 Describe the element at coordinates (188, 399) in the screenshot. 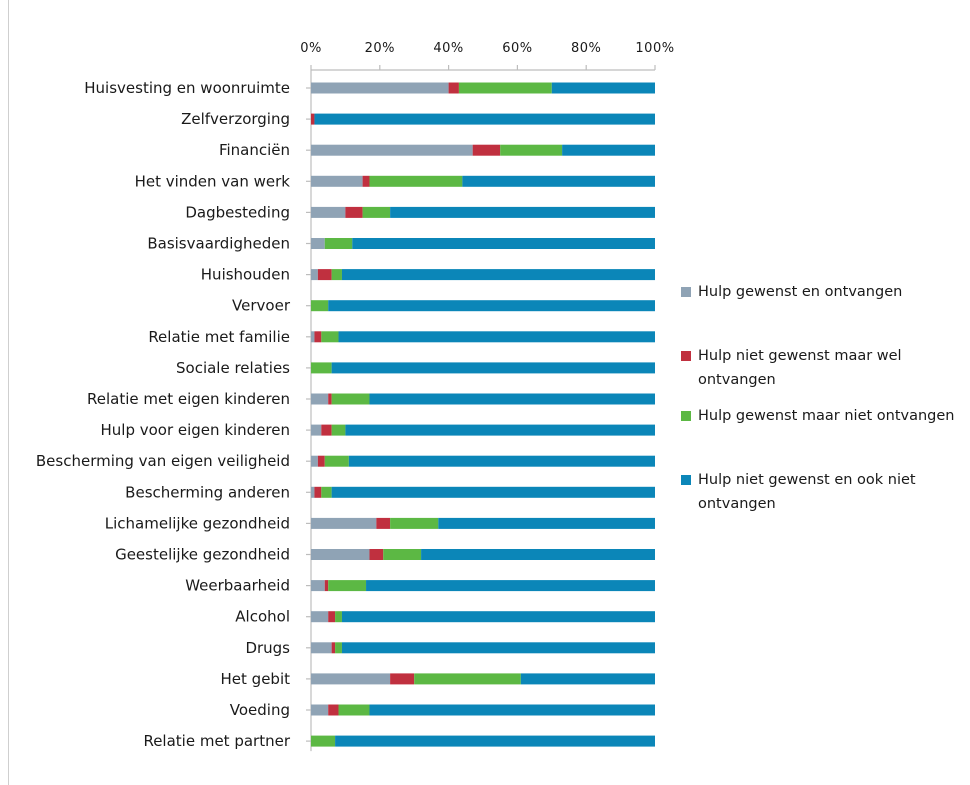

I see `category-label: Relatie met eigen kinderen` at that location.